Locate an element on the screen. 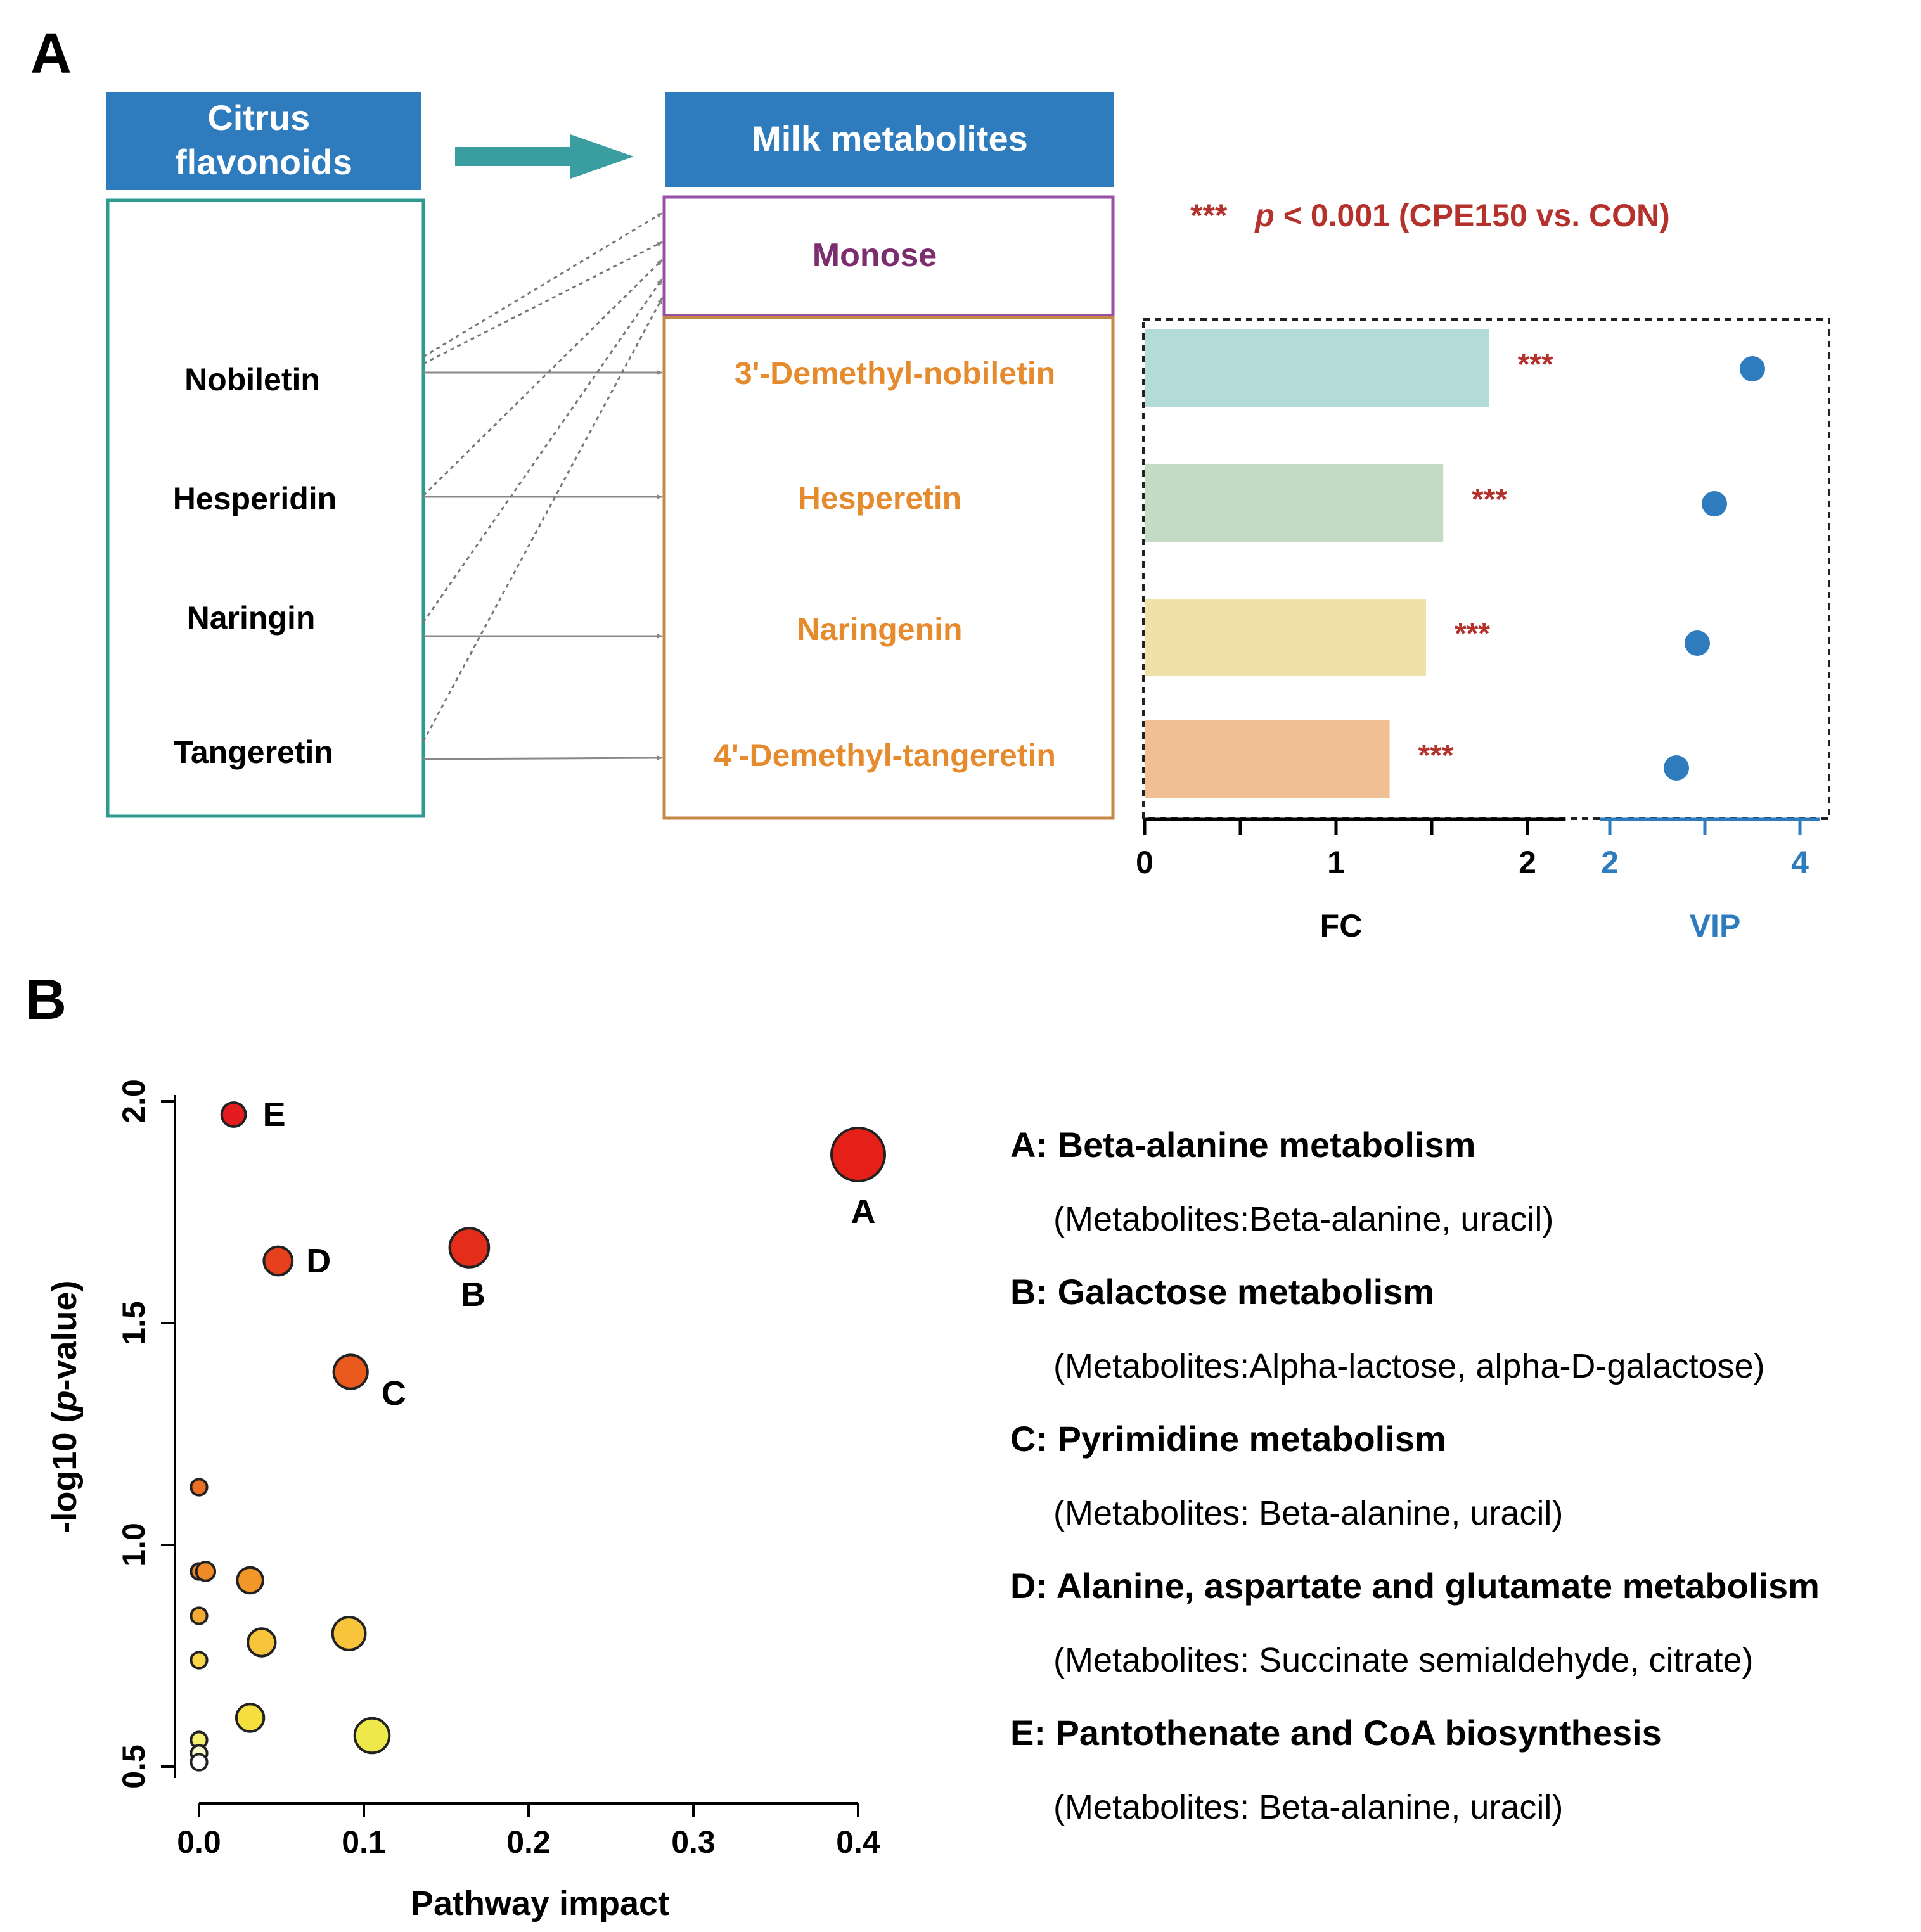  legend-detail-c: (Metabolites: Beta-alanine, uracil) is located at coordinates (1308, 1513).